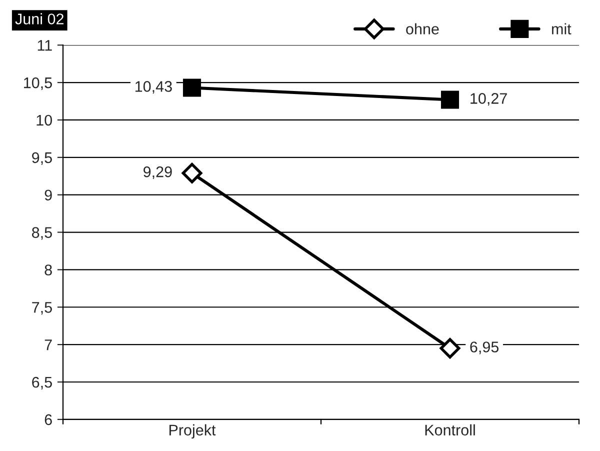  I want to click on y-tick-label: 6,5, so click(42, 383).